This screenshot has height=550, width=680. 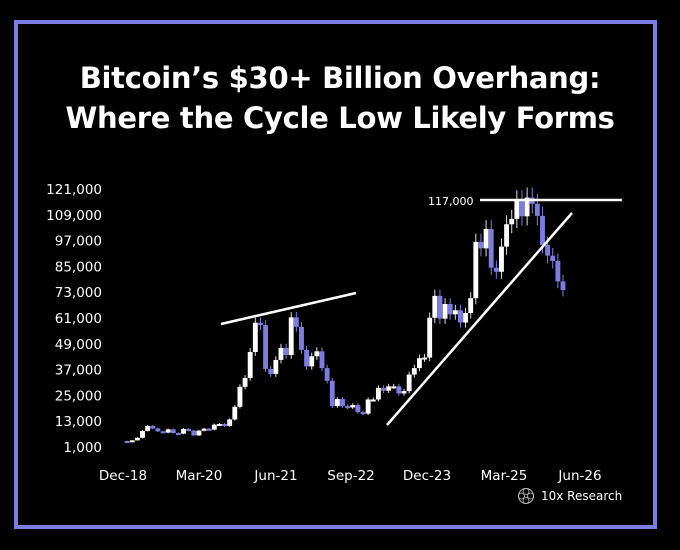 What do you see at coordinates (123, 476) in the screenshot?
I see `x-tick-label: Dec-18` at bounding box center [123, 476].